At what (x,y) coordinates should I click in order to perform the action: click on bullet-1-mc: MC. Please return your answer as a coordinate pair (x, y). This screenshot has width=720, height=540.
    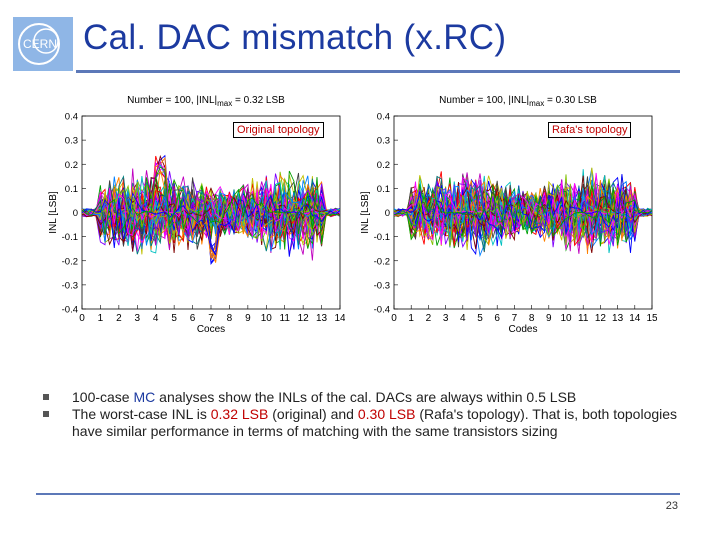
    Looking at the image, I should click on (144, 397).